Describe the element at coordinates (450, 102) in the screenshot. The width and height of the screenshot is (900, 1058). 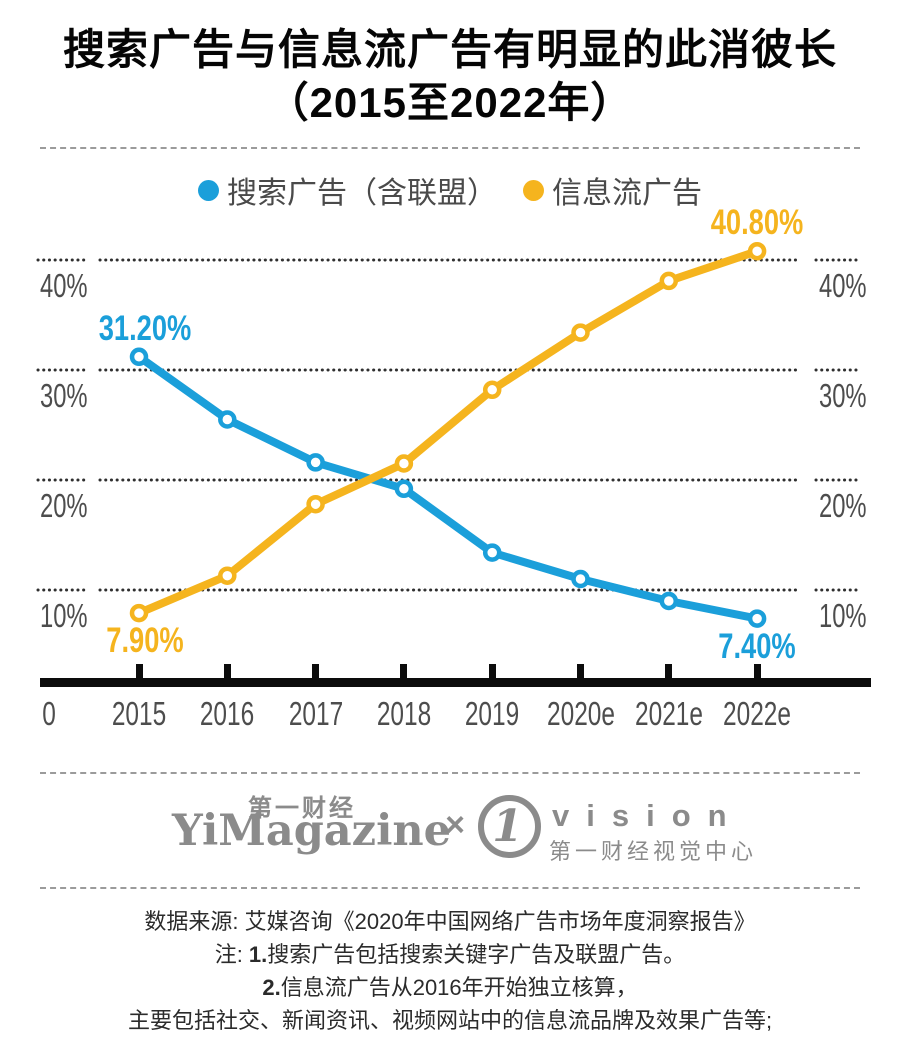
I see `chart-title-line2: （2015至2022年）` at that location.